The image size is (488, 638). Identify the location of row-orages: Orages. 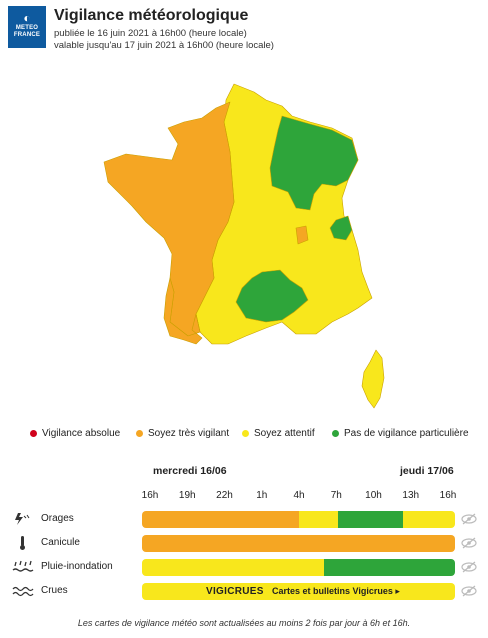
(244, 520).